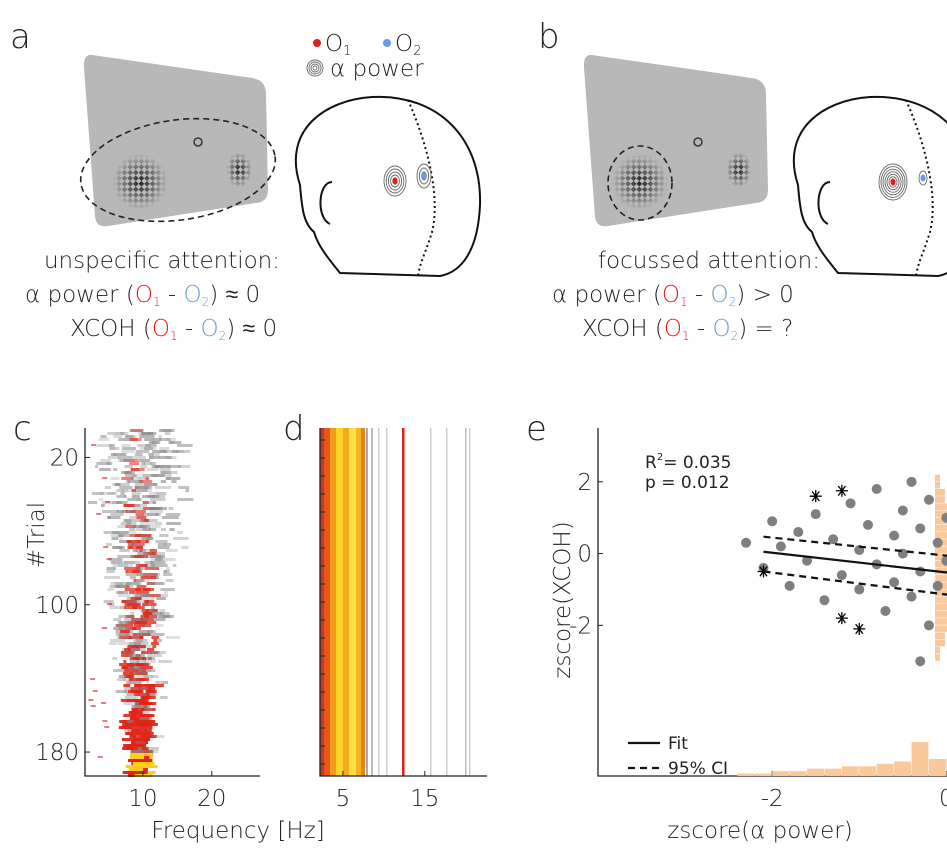 The height and width of the screenshot is (852, 947). I want to click on caption-part: XCOH (, so click(623, 329).